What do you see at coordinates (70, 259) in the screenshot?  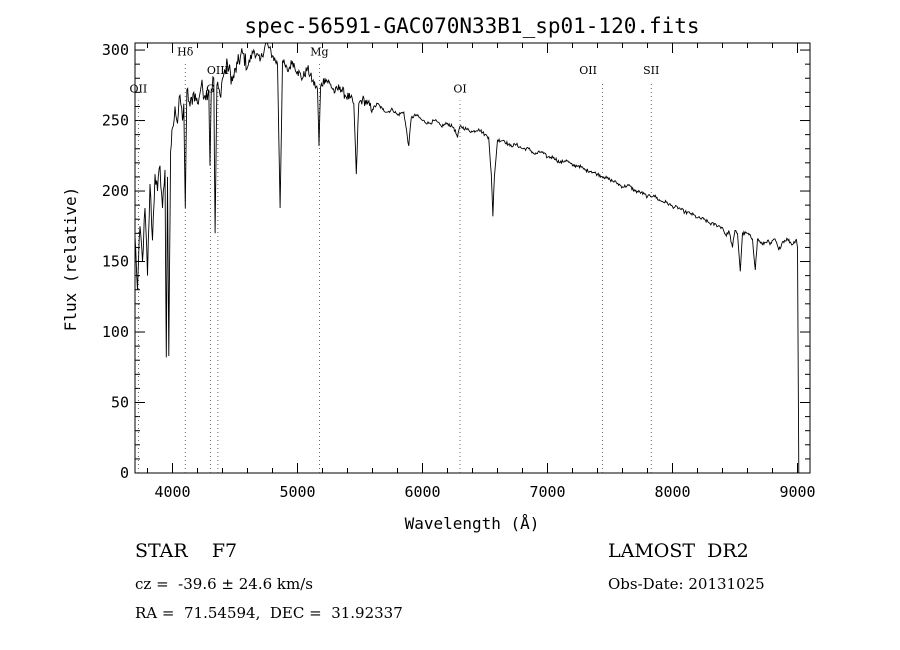 I see `y-axis-label: Flux (relative)` at bounding box center [70, 259].